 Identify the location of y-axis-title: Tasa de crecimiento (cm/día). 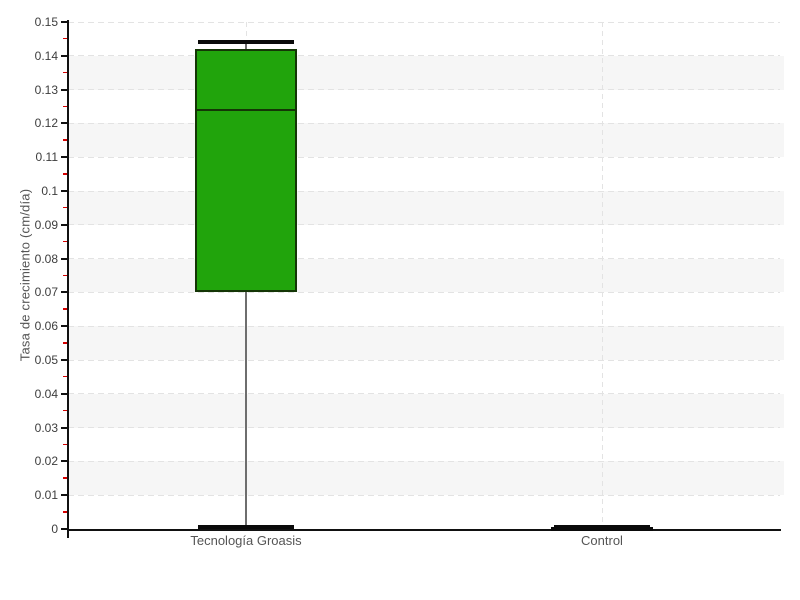
(25, 275).